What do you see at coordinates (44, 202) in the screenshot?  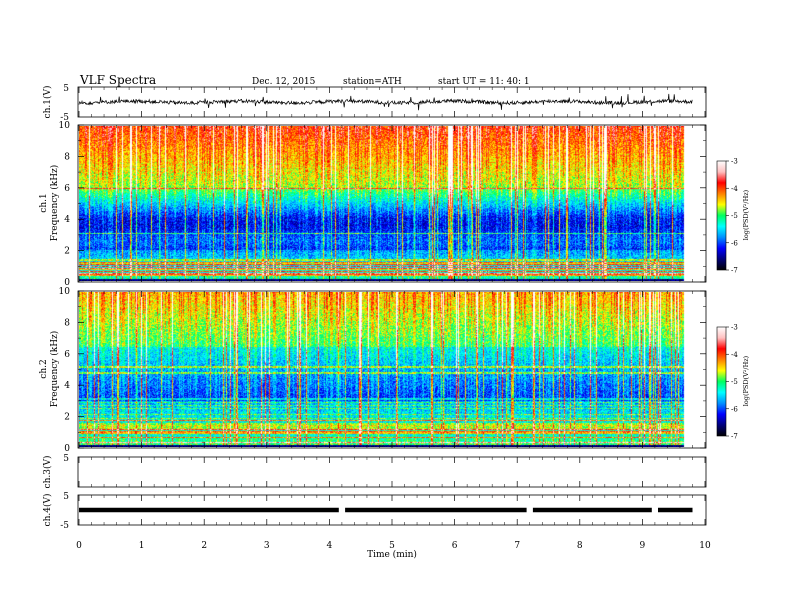 I see `ch1-spec-ylabel-line1: ch.1` at bounding box center [44, 202].